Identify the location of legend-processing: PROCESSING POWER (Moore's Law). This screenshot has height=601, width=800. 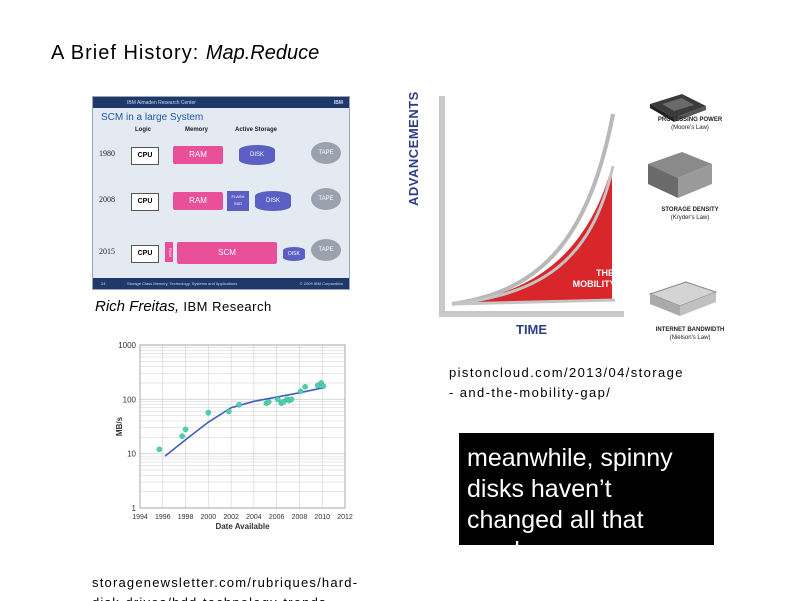
(690, 124).